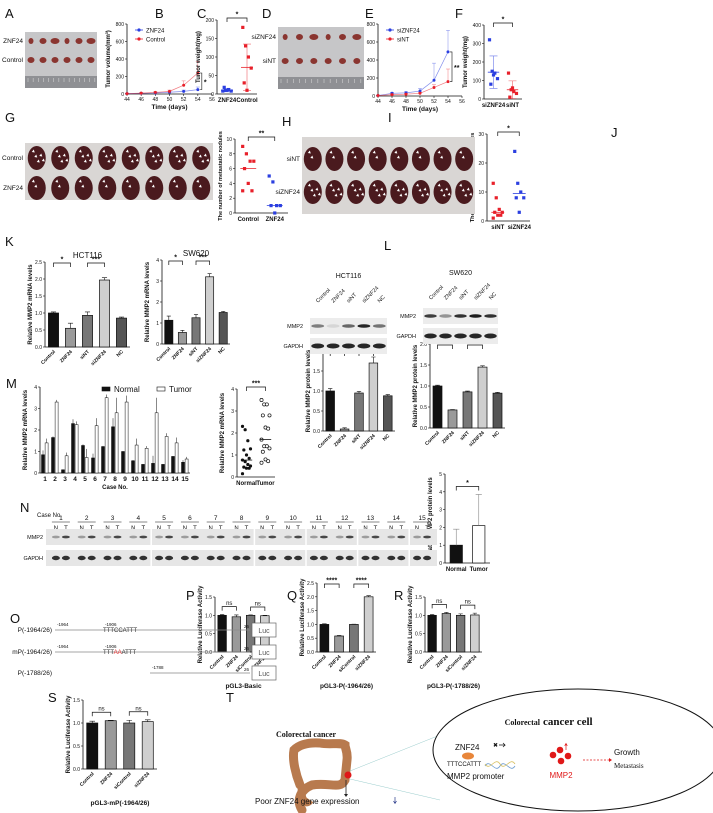 This screenshot has width=713, height=813. I want to click on bar-Tumor, so click(66, 464).